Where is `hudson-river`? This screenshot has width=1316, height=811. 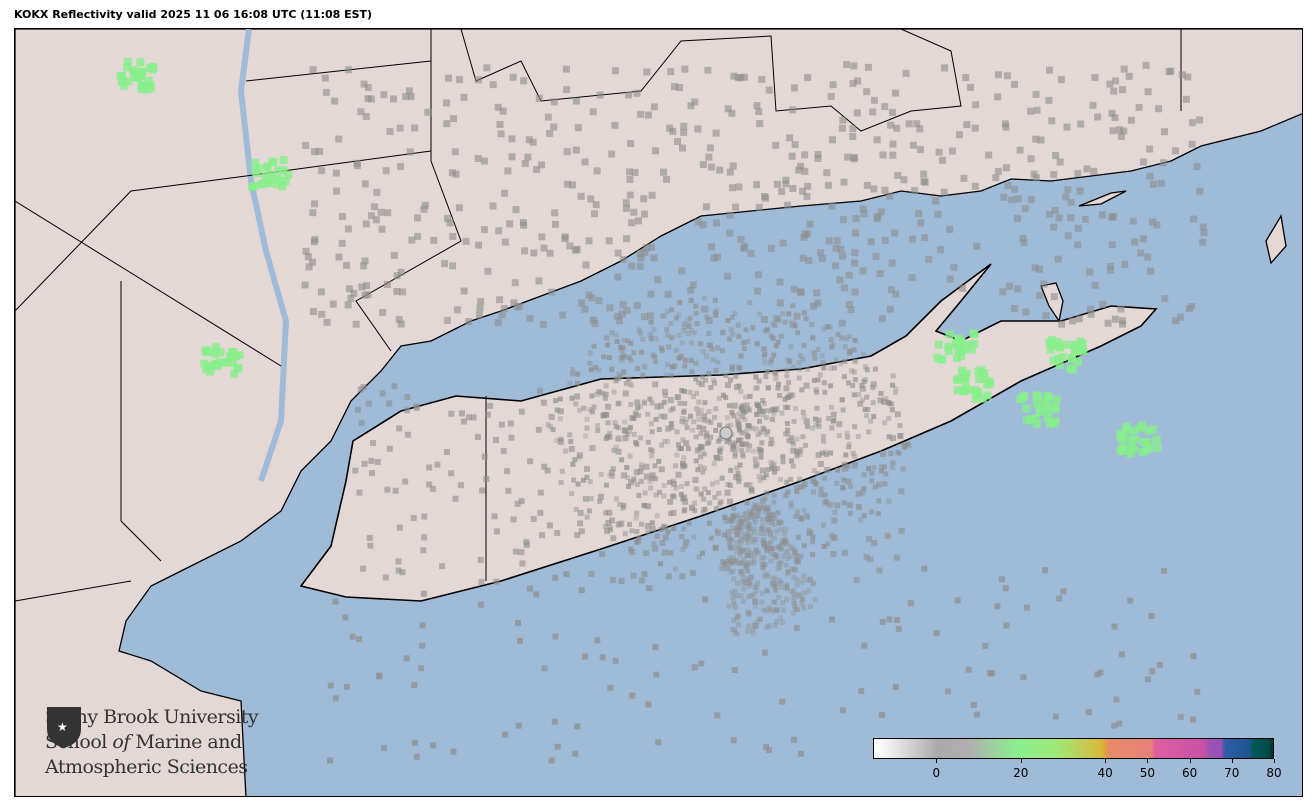
hudson-river is located at coordinates (263, 255).